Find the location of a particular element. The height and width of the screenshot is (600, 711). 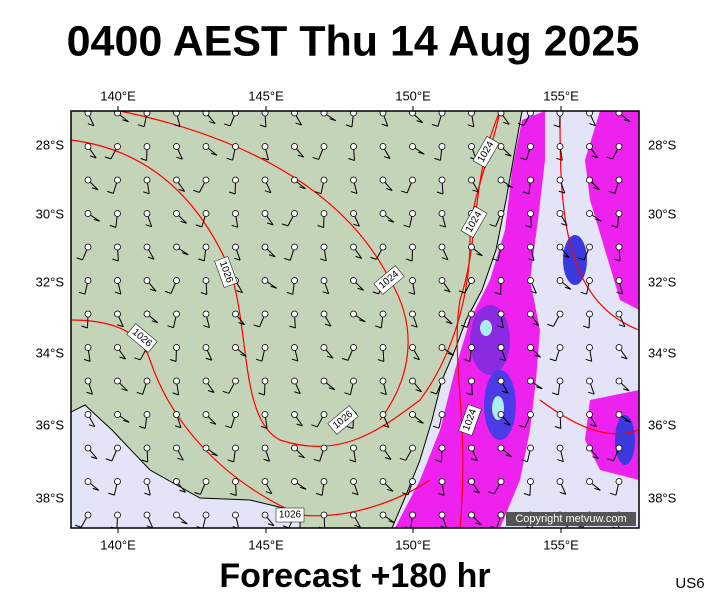

longitude-label: 145°E is located at coordinates (266, 544).